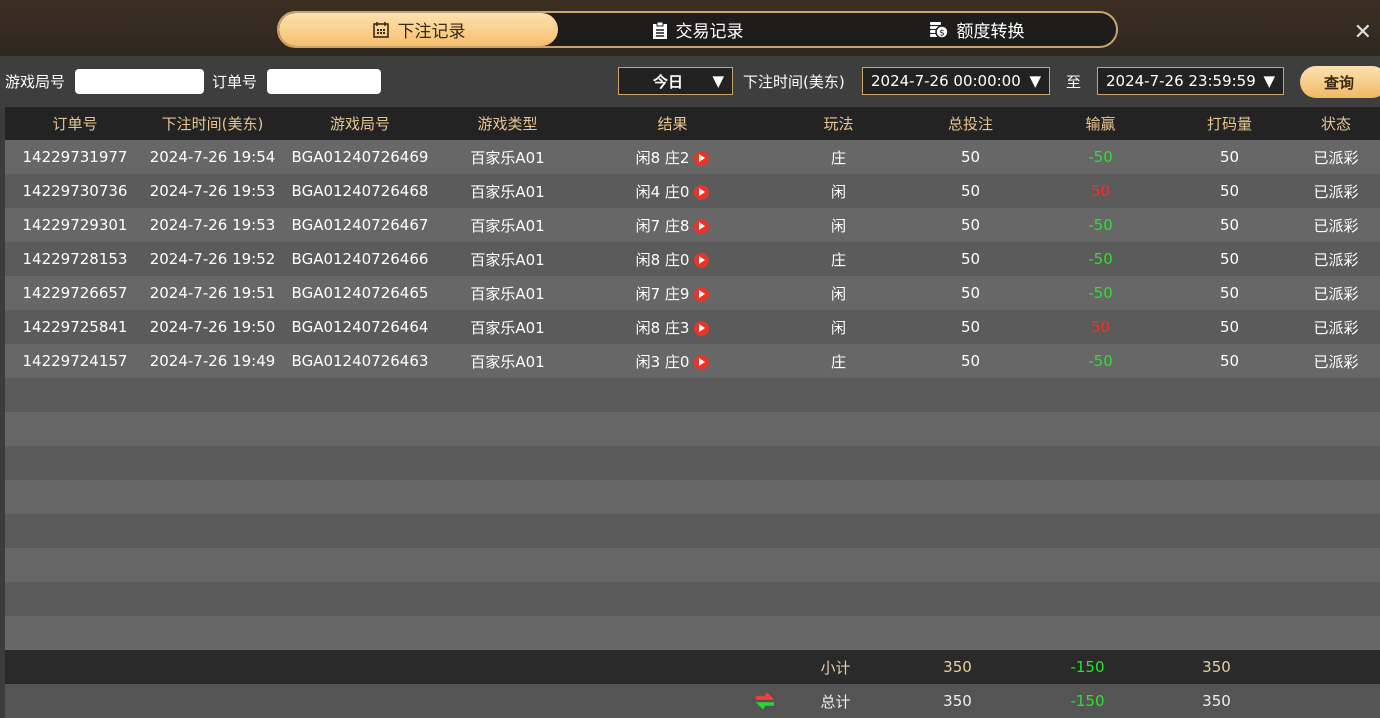 This screenshot has height=718, width=1380. I want to click on total-label: 总计, so click(835, 701).